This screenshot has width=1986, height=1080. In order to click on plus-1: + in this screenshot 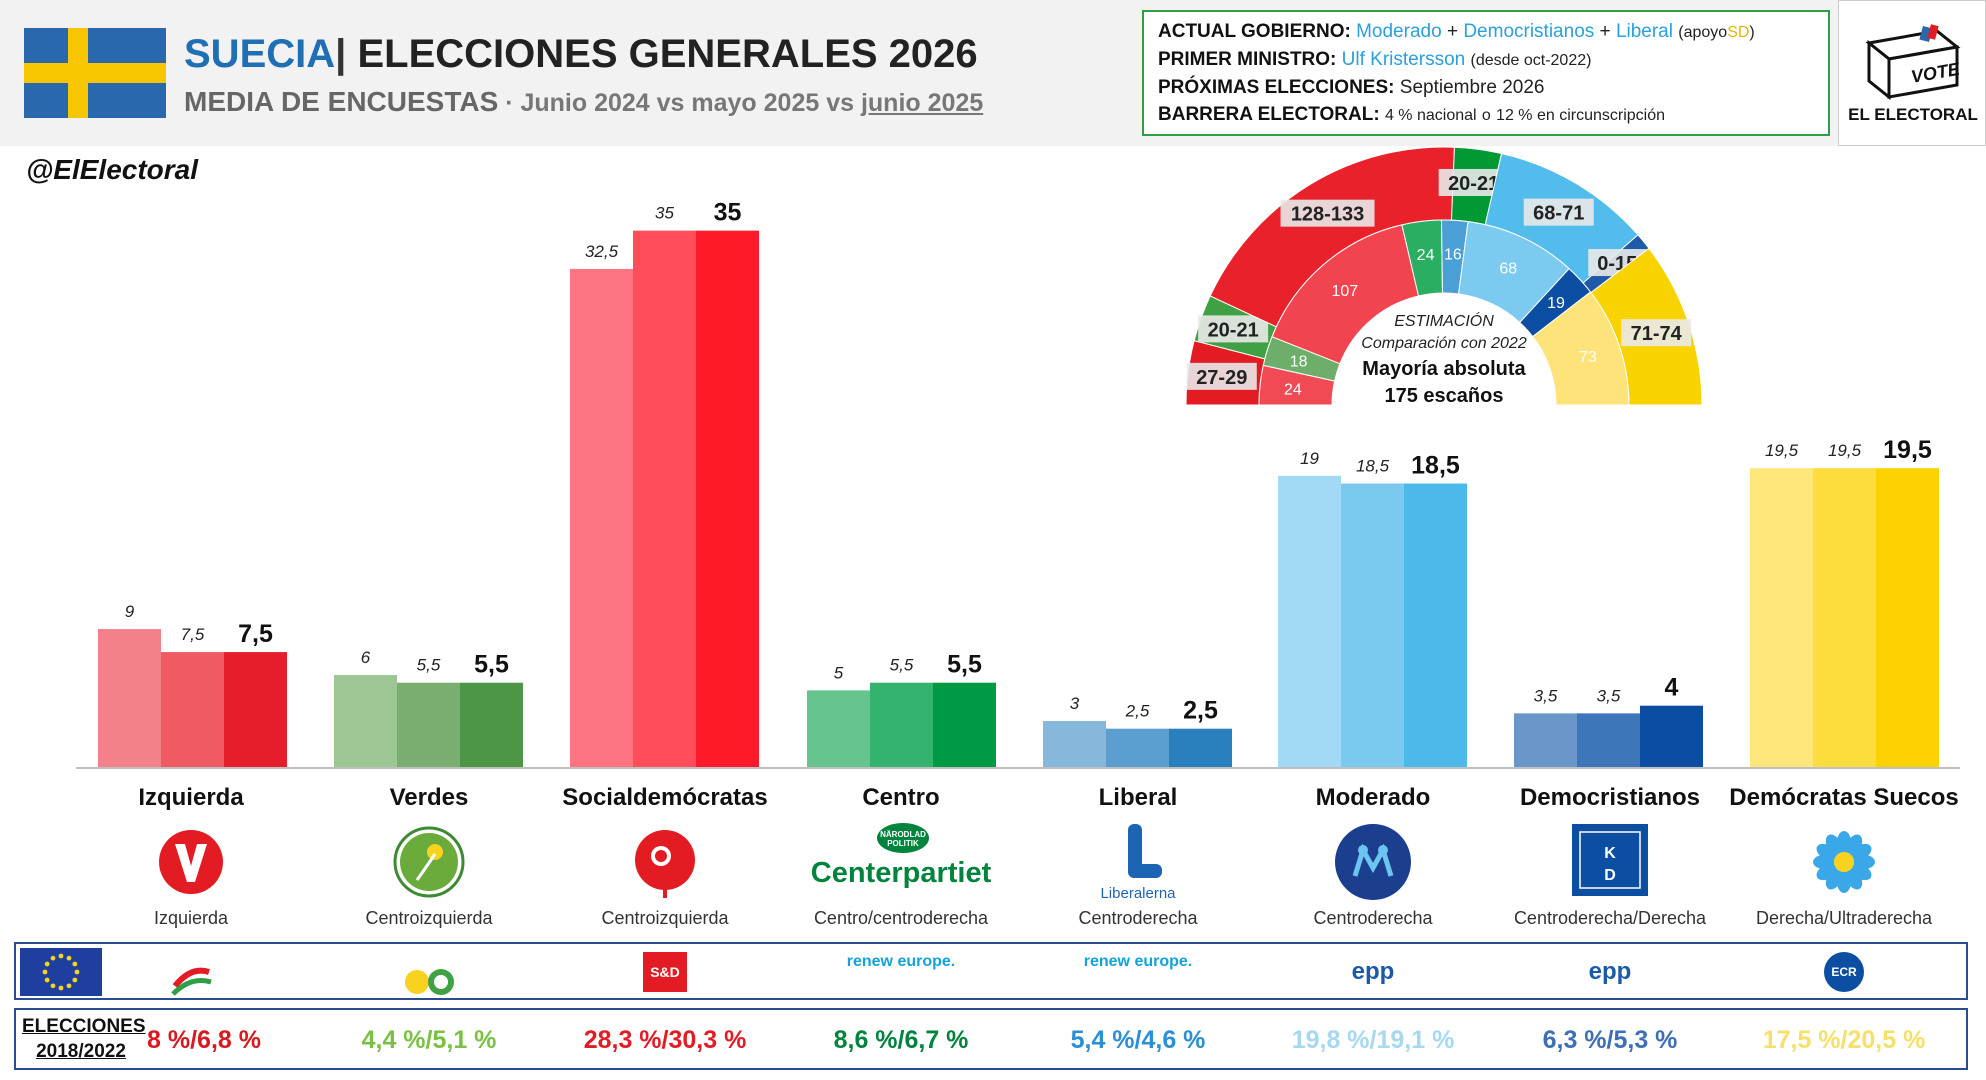, I will do `click(1452, 31)`.